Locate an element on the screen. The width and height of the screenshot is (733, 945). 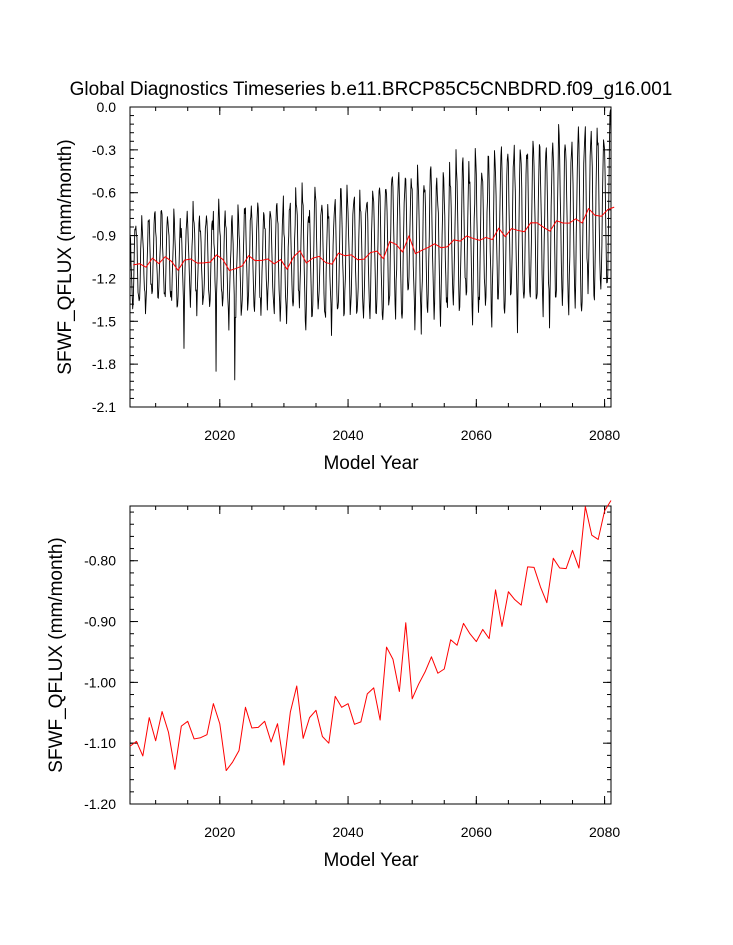
y-tick-label: -1.5 is located at coordinates (104, 321).